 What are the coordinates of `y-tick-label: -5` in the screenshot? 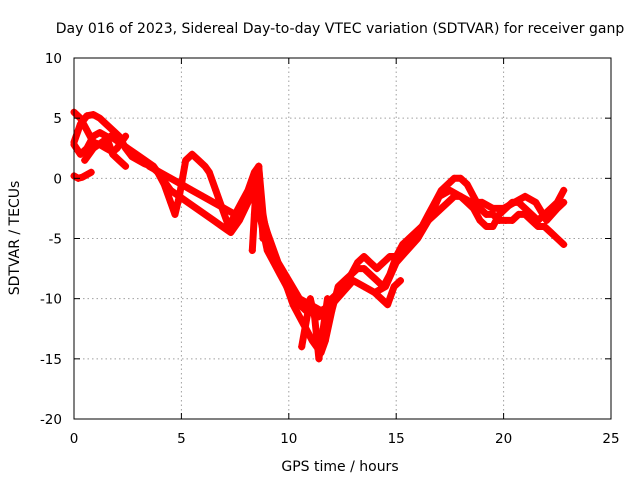 It's located at (55, 240).